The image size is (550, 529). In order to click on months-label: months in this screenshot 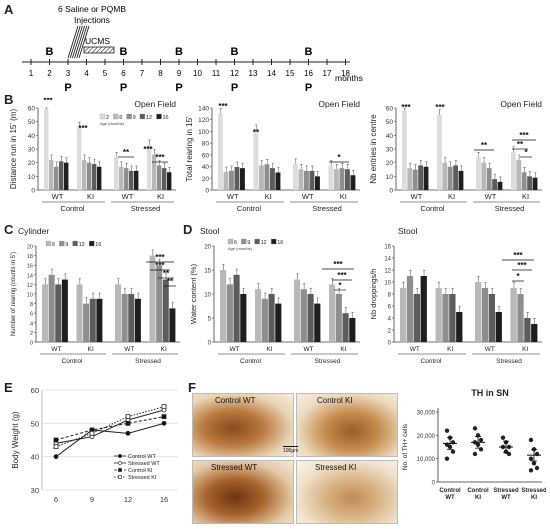, I will do `click(349, 78)`.